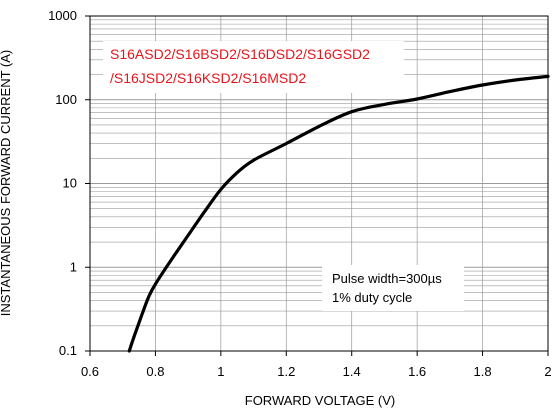  What do you see at coordinates (73, 266) in the screenshot?
I see `y-tick-label: 1` at bounding box center [73, 266].